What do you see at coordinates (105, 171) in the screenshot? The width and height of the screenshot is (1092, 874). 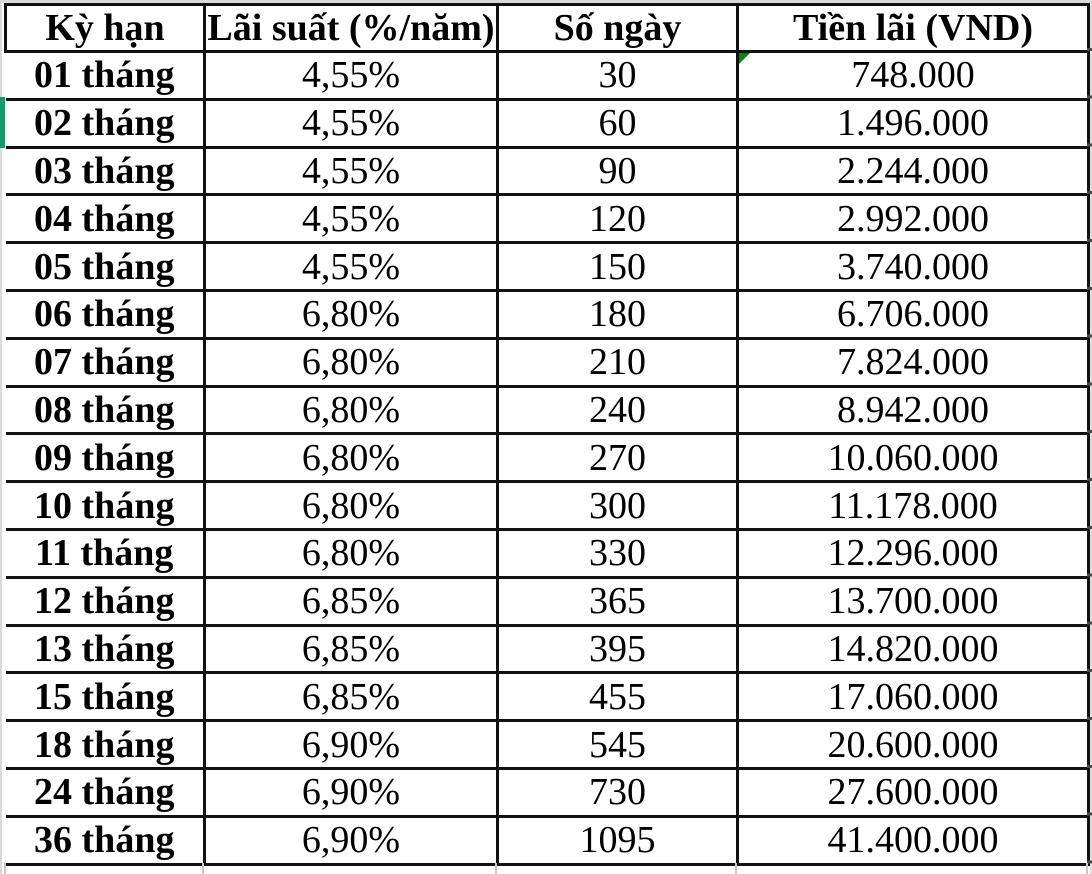 I see `cell-term: 03 tháng` at bounding box center [105, 171].